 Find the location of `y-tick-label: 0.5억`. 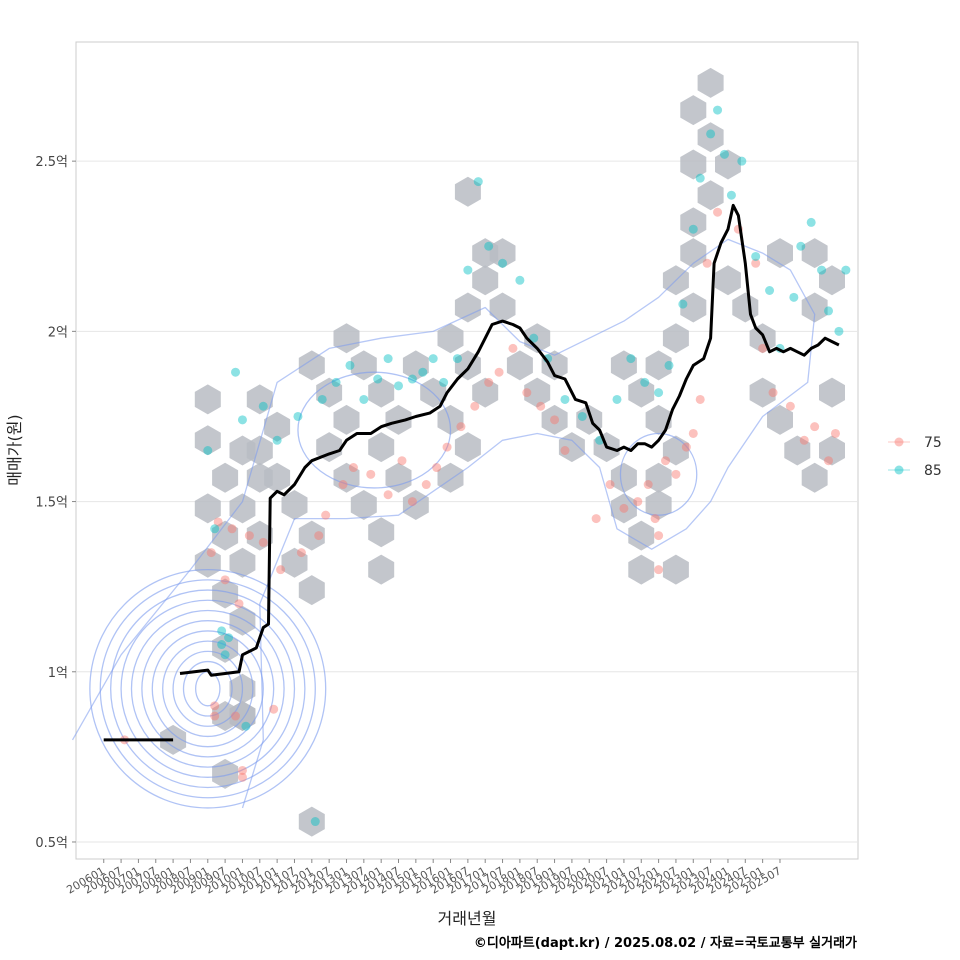

y-tick-label: 0.5억 is located at coordinates (51, 843).